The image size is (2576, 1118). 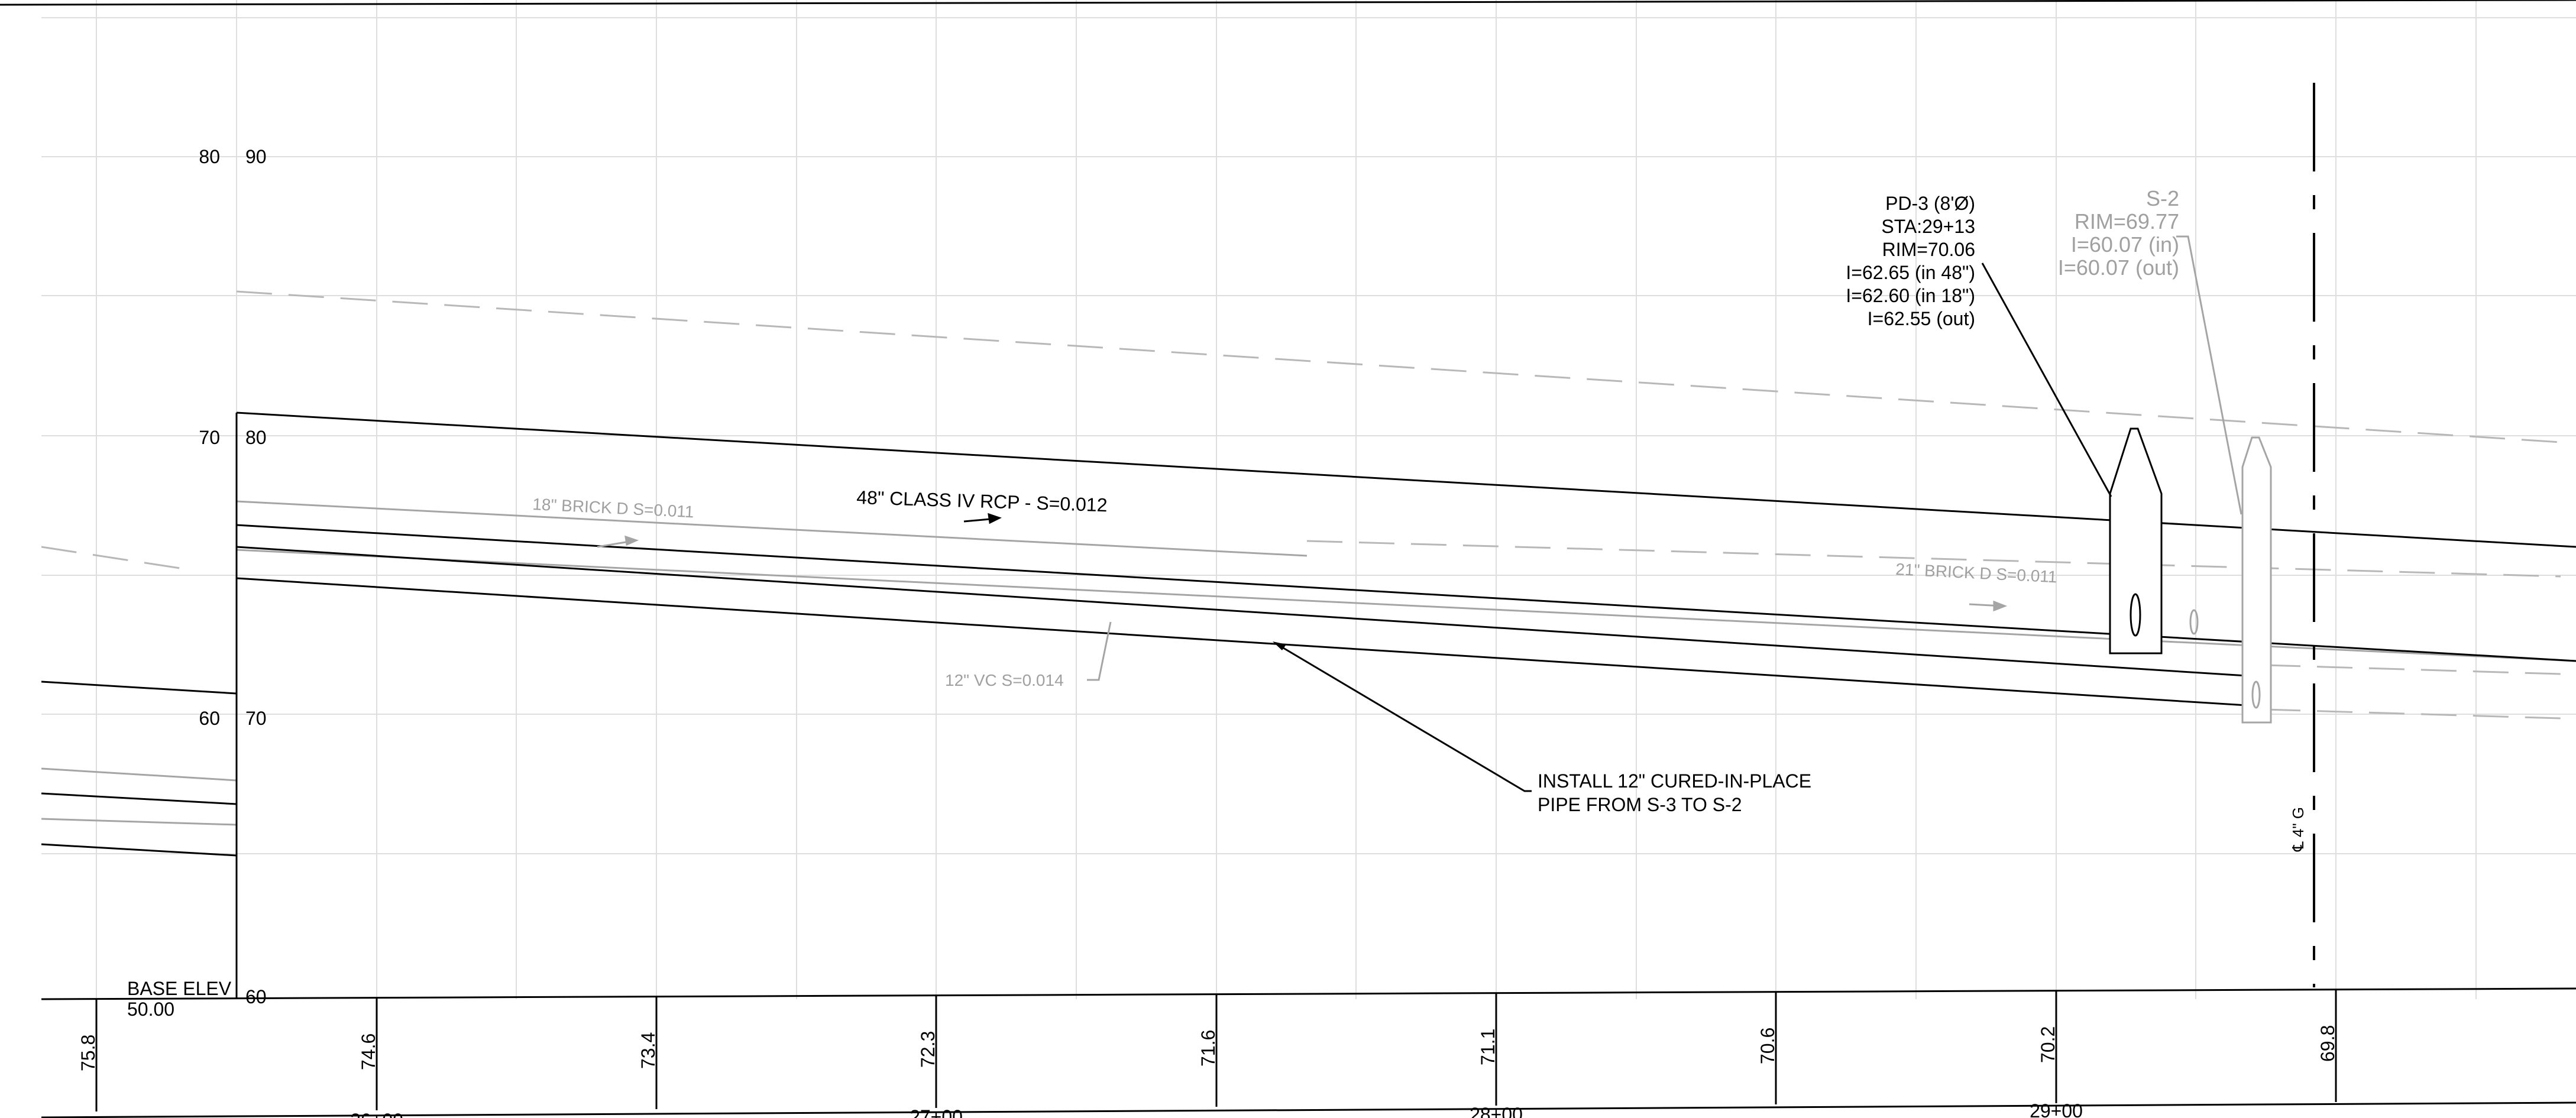 I want to click on install-note-line2: PIPE FROM S-3 TO S-2, so click(x=1640, y=805).